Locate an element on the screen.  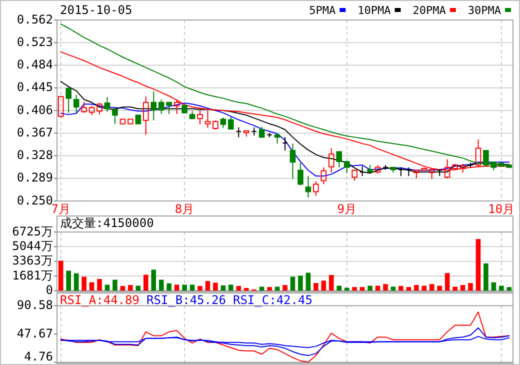
y-tick-label: 0.562 is located at coordinates (34, 19).